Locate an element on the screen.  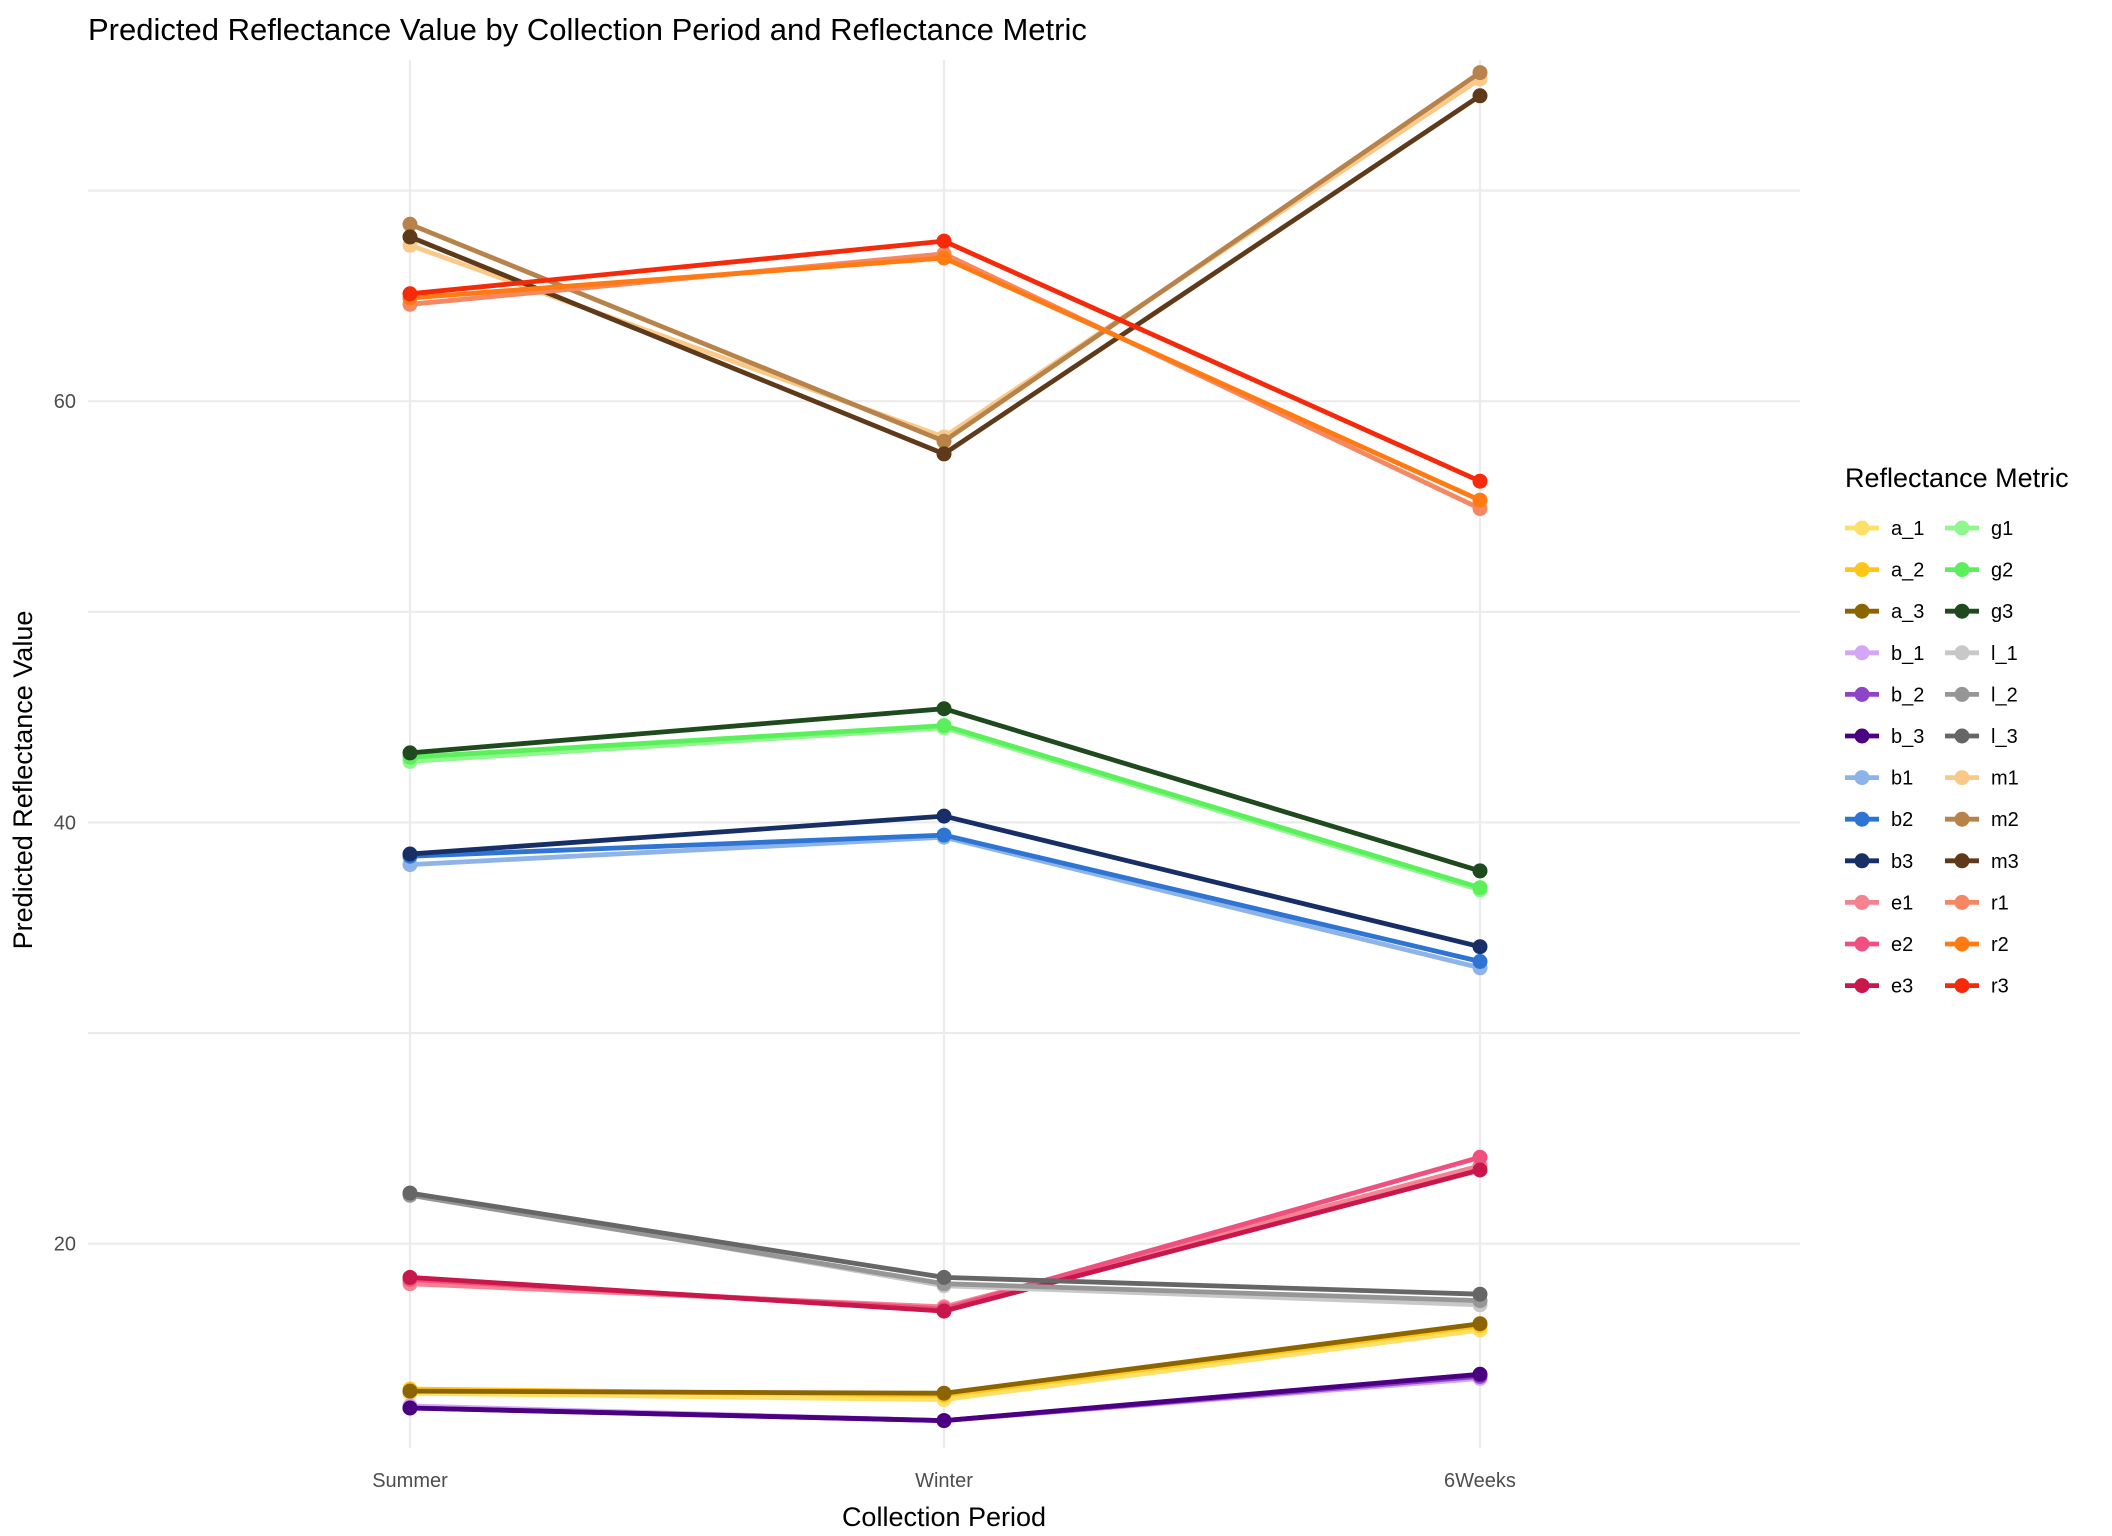
legend-label: b_3 is located at coordinates (1907, 737).